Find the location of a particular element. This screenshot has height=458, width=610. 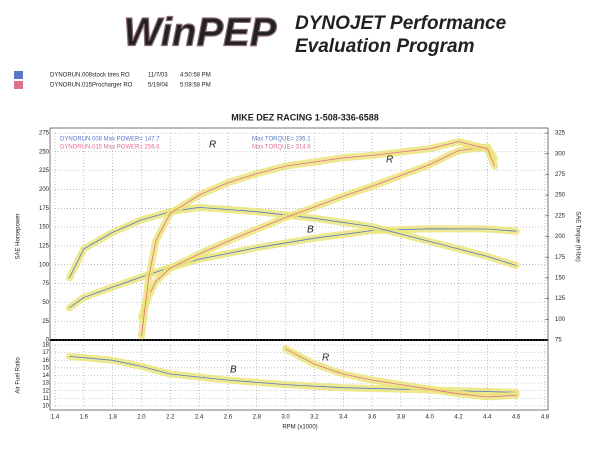

x-tick-label: 3.0 is located at coordinates (285, 418).